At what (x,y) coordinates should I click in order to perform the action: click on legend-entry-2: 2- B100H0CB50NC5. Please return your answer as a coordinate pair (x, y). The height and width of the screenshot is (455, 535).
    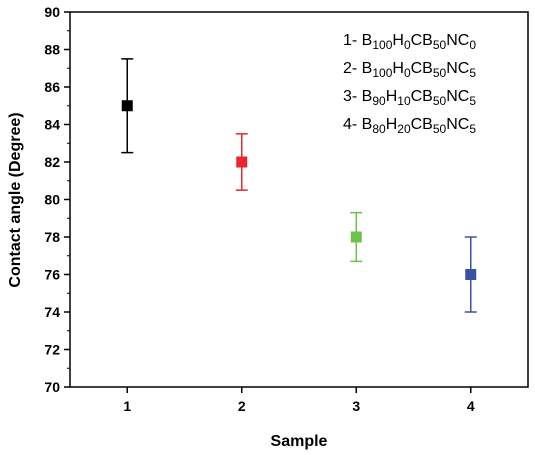
    Looking at the image, I should click on (409, 70).